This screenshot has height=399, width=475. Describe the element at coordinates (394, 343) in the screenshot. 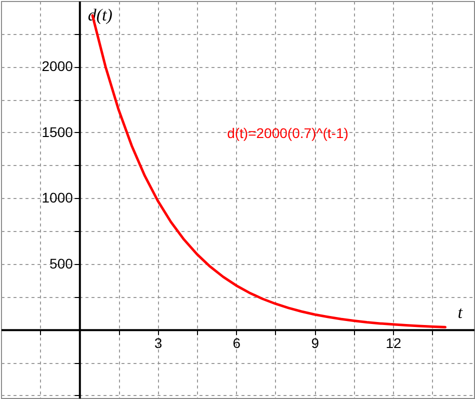

I see `x-tick-label: 12` at that location.